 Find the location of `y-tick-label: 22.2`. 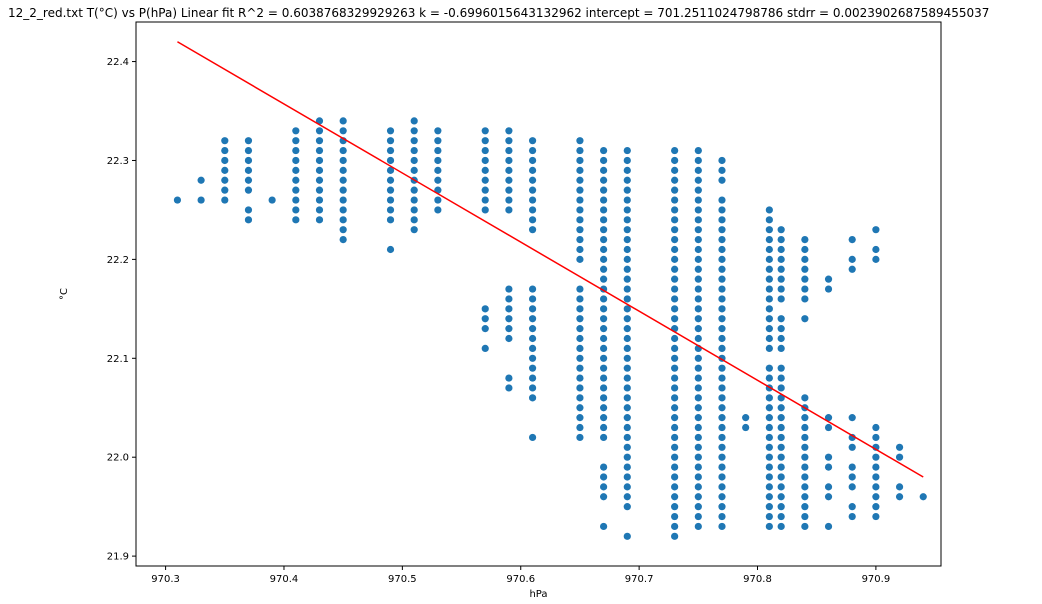

y-tick-label: 22.2 is located at coordinates (118, 260).